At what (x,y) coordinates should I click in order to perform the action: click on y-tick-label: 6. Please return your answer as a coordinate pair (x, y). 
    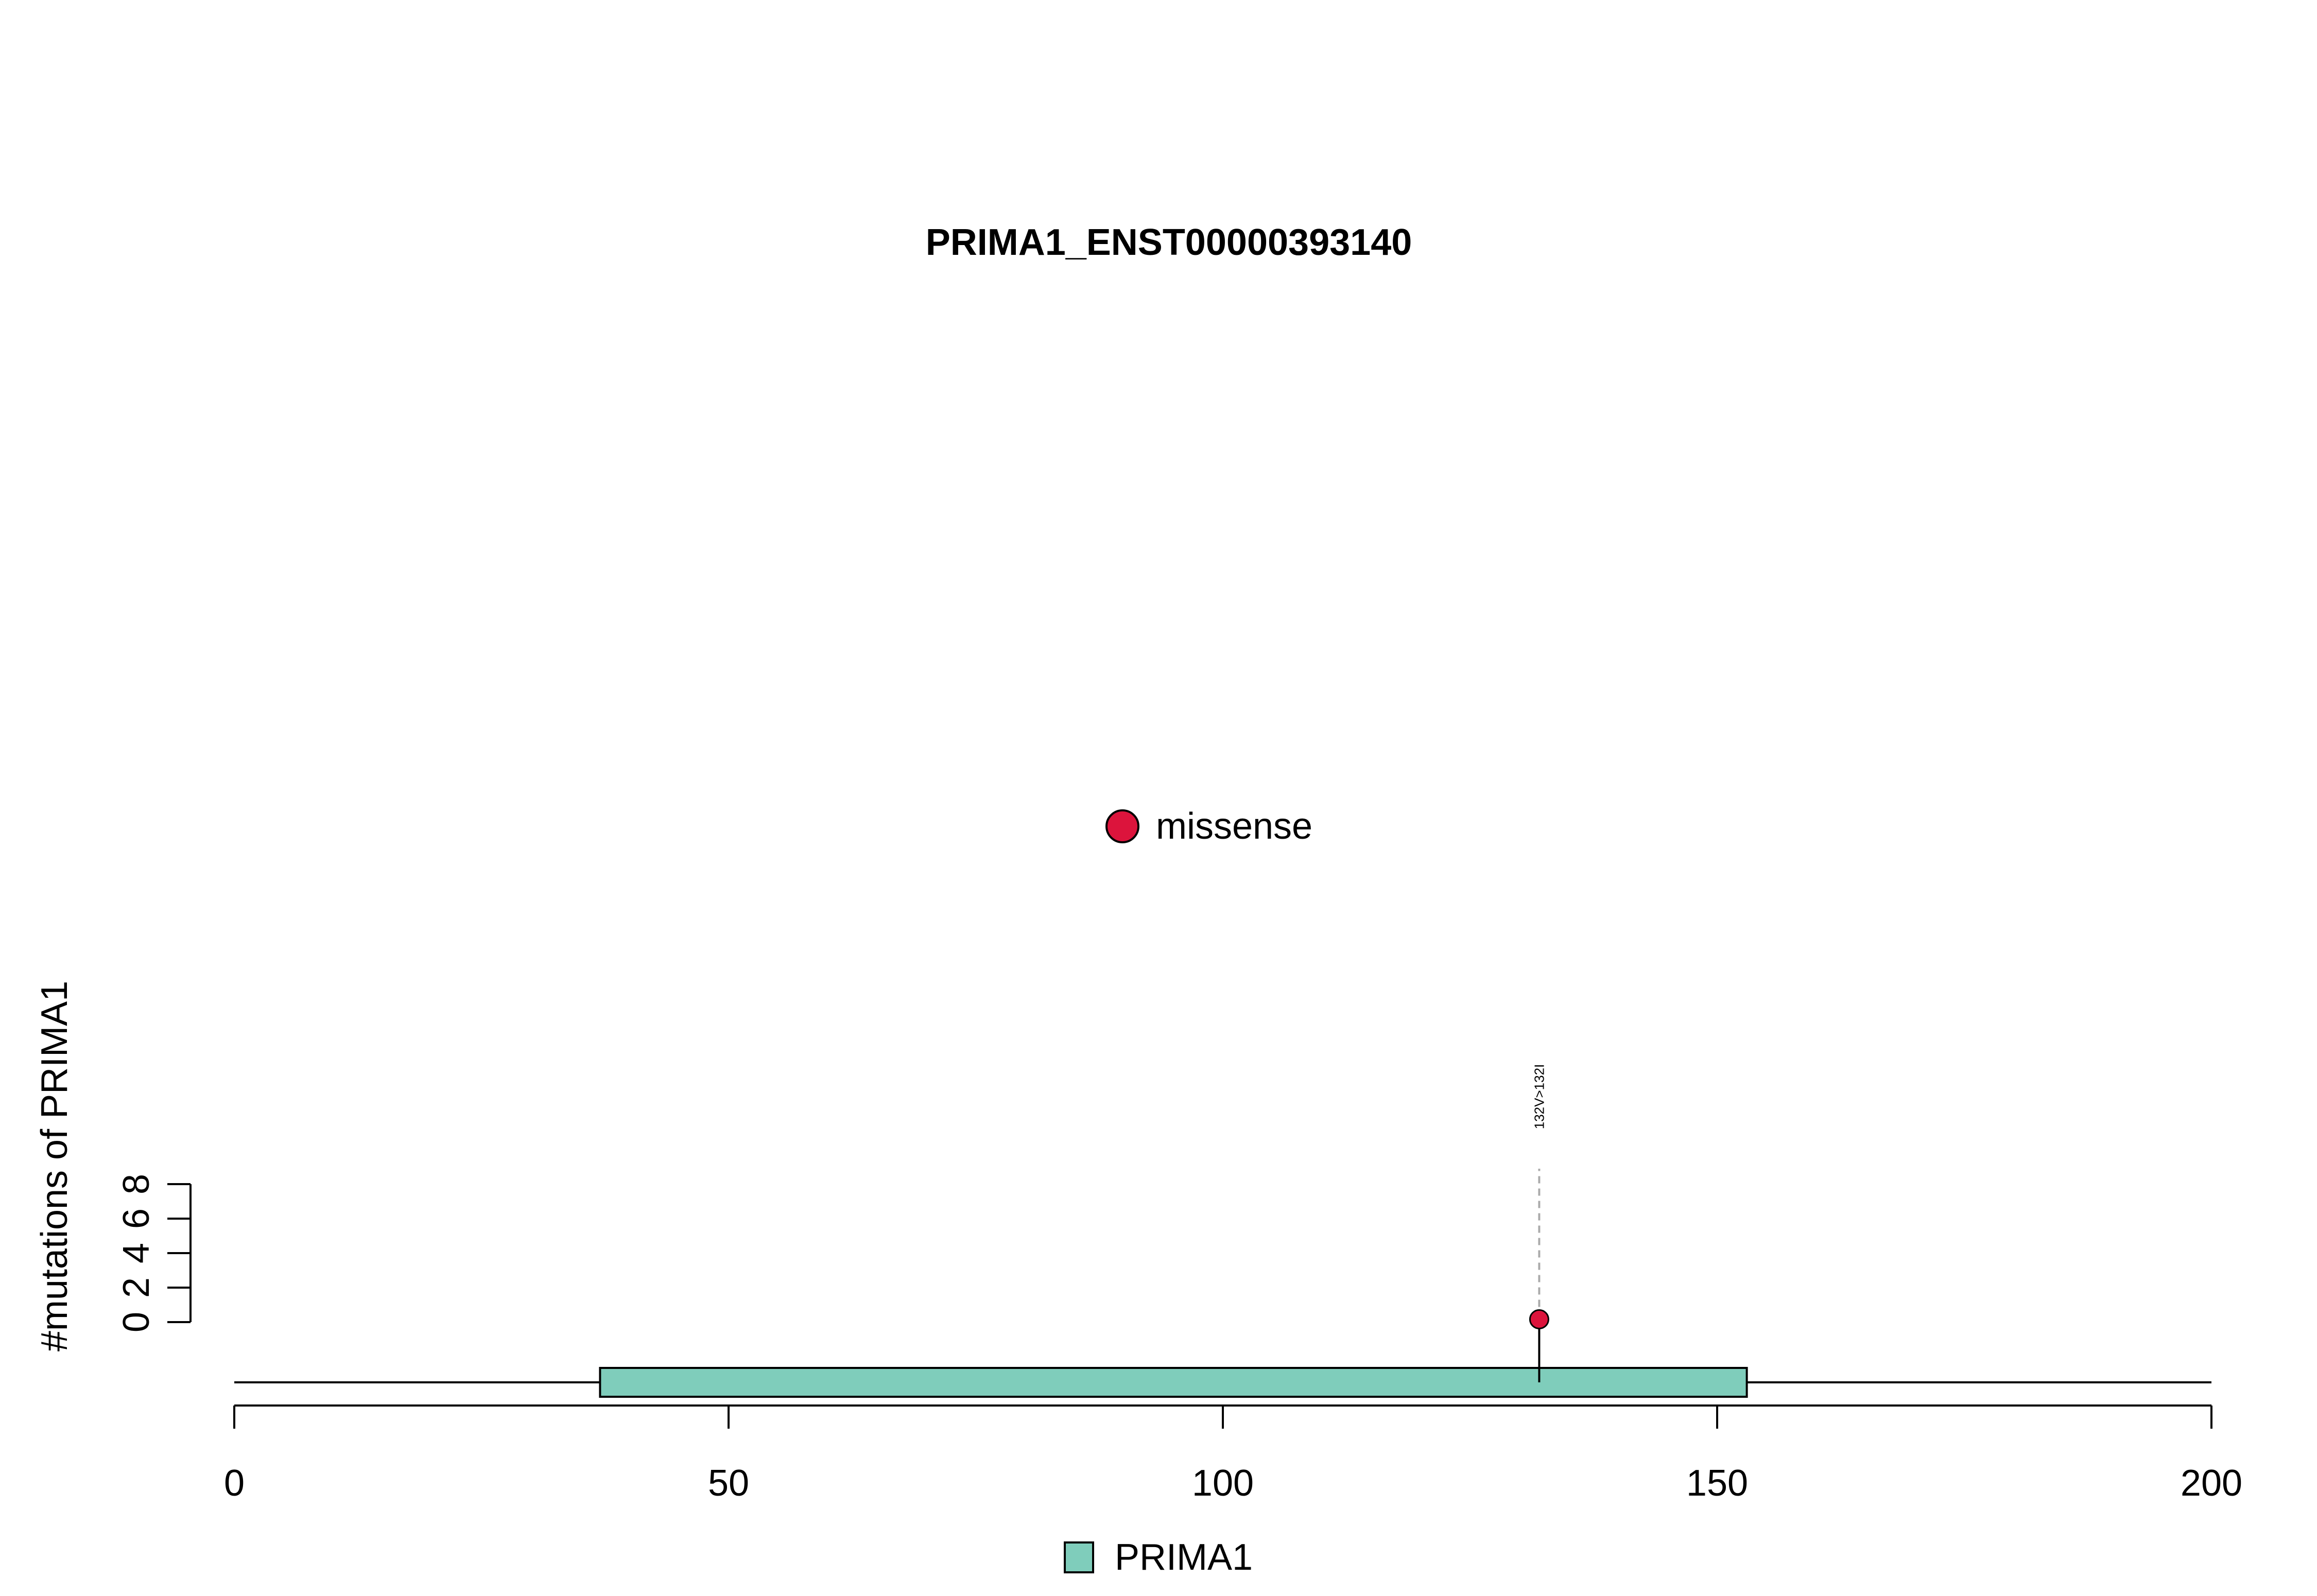
    Looking at the image, I should click on (136, 1218).